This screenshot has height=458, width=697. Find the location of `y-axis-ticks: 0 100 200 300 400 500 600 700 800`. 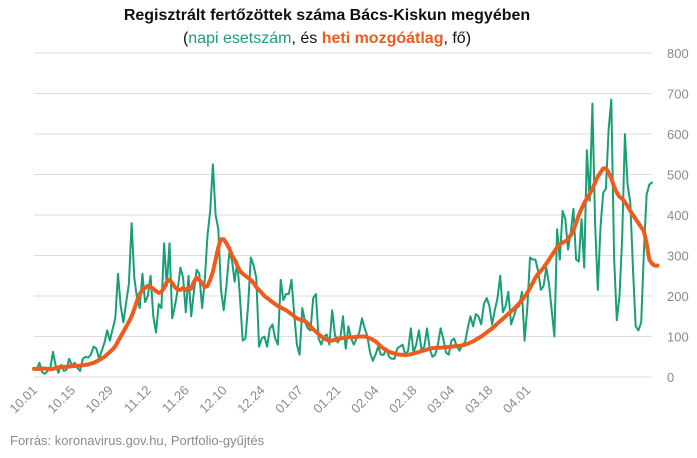

y-axis-ticks: 0 100 200 300 400 500 600 700 800 is located at coordinates (678, 215).